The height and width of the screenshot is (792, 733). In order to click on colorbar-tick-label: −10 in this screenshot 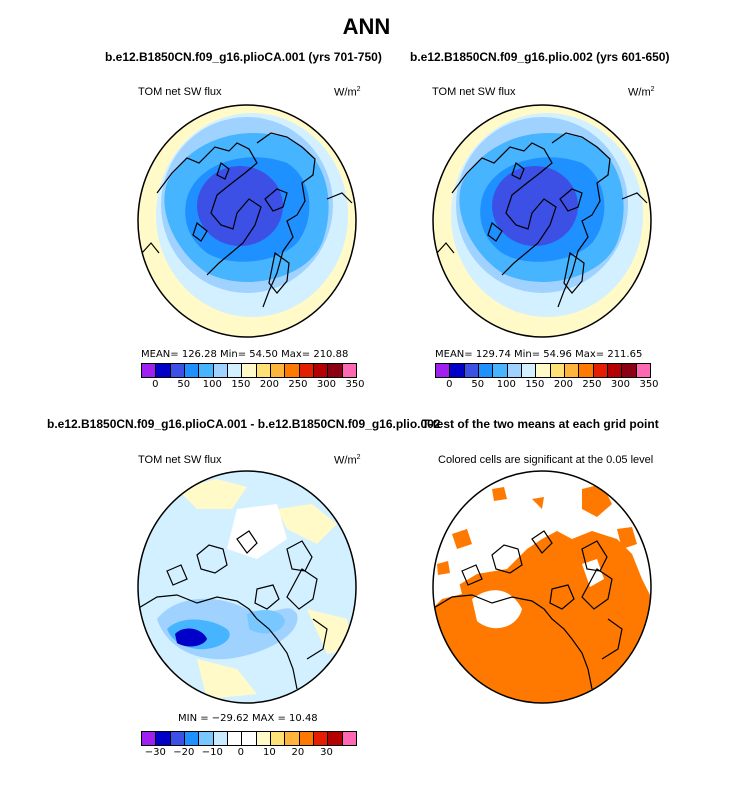, I will do `click(212, 752)`.